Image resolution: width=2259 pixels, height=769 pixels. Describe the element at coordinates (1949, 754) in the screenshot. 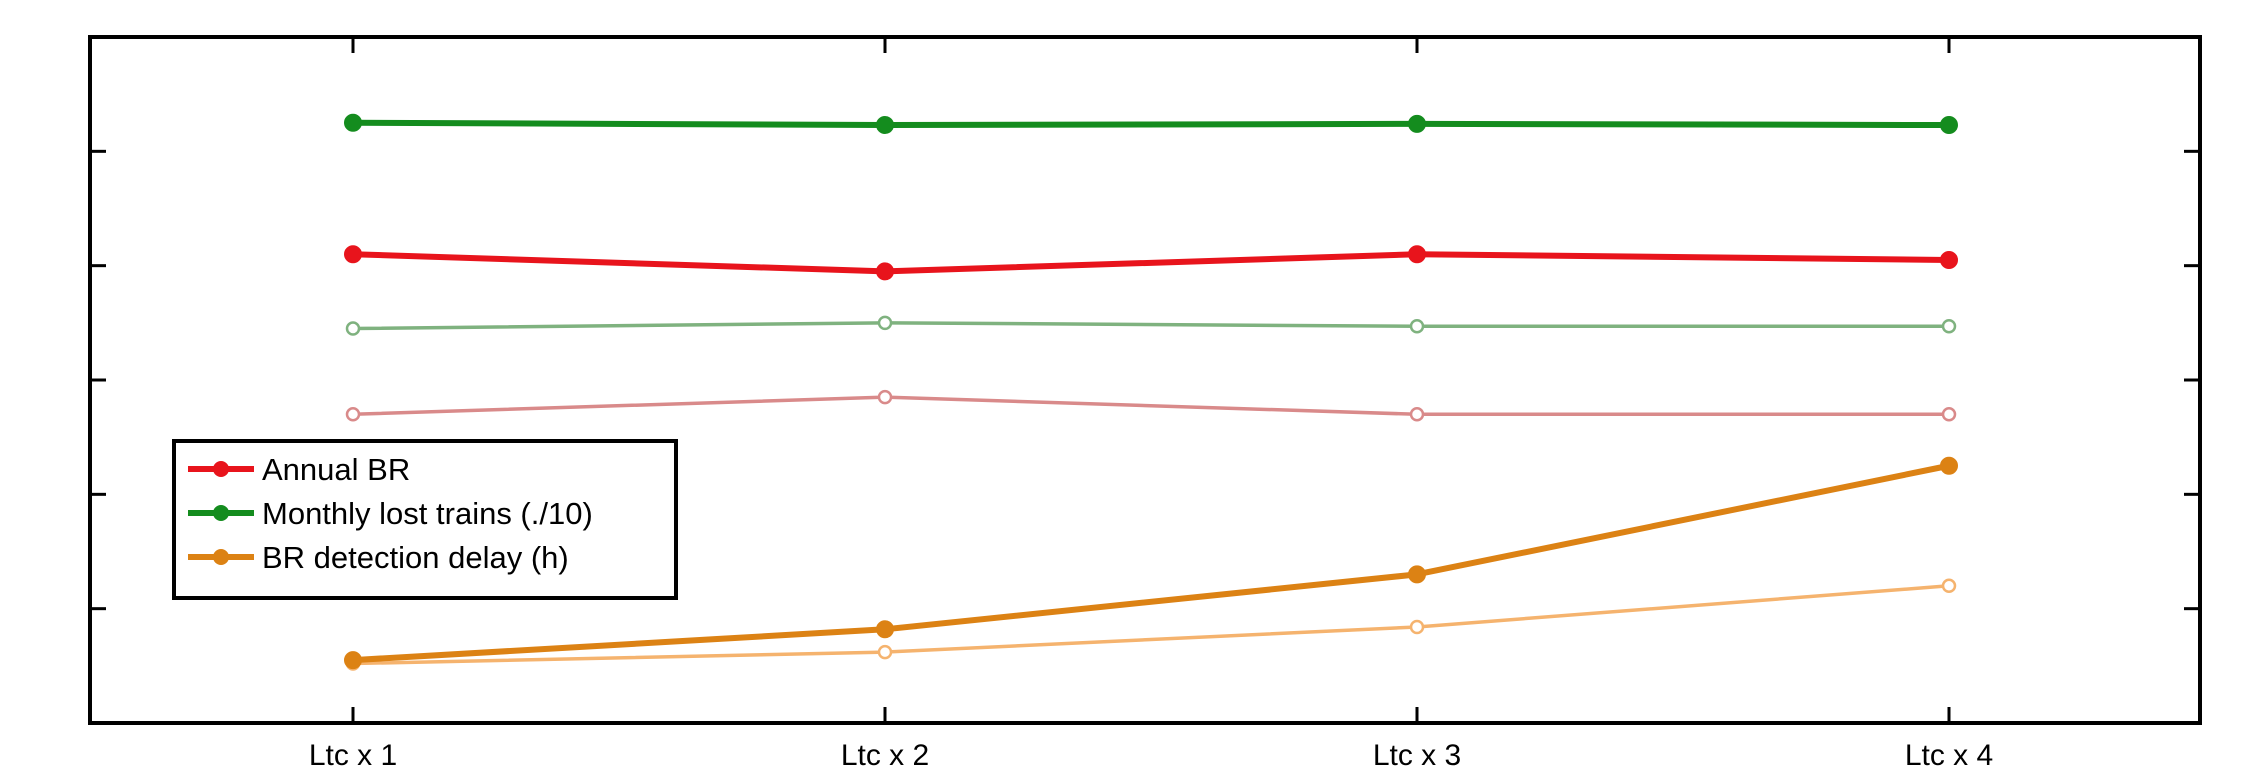

I see `x-tick-label-4: Ltc x 4` at that location.